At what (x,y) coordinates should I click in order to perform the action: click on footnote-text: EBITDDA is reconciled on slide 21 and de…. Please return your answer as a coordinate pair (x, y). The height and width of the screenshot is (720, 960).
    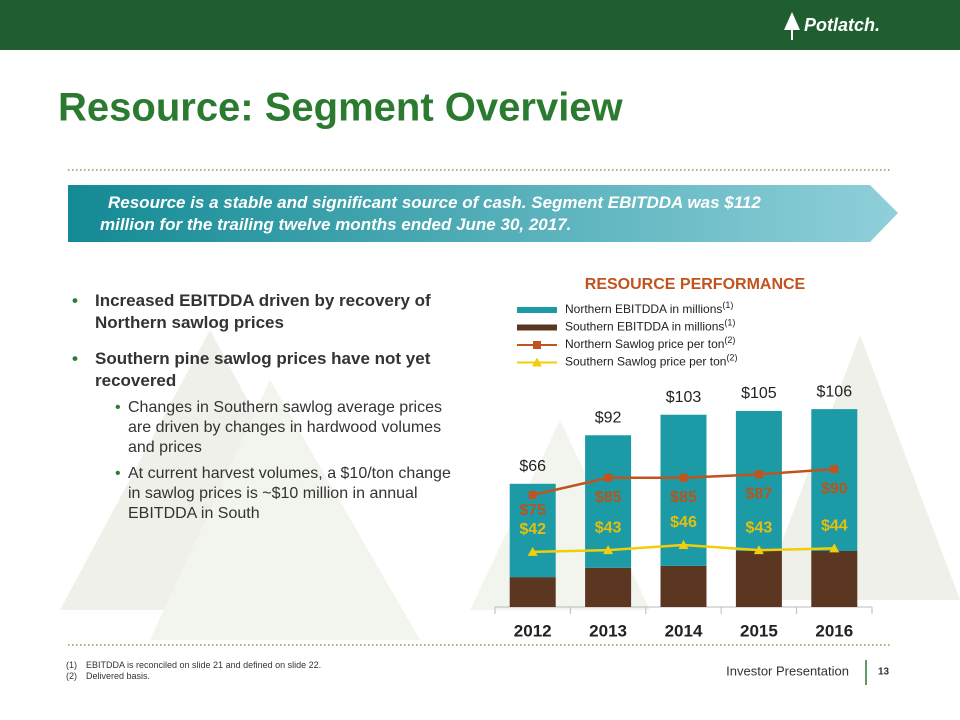
    Looking at the image, I should click on (204, 665).